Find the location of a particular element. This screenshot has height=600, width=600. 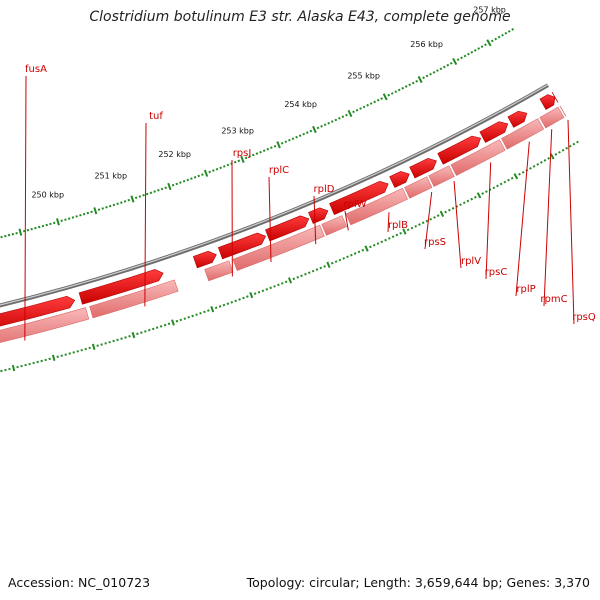

scale-label: 257 kbp is located at coordinates (489, 10).